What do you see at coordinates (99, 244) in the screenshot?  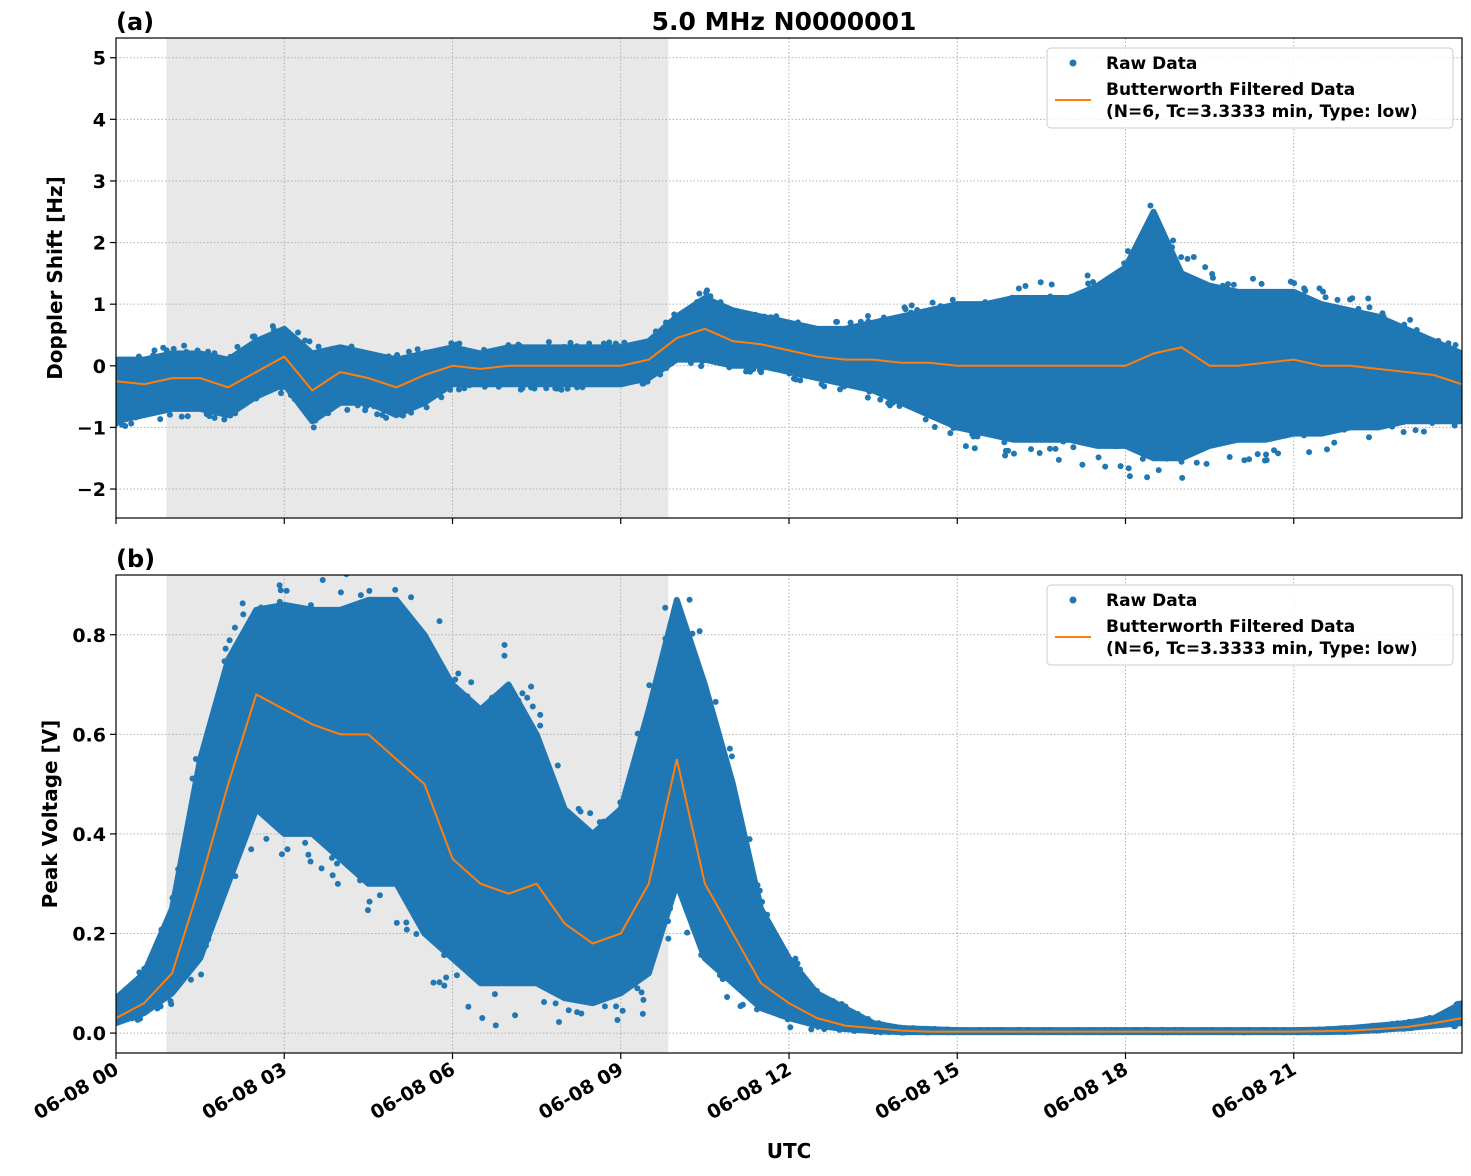 I see `y-tick-label: 2` at bounding box center [99, 244].